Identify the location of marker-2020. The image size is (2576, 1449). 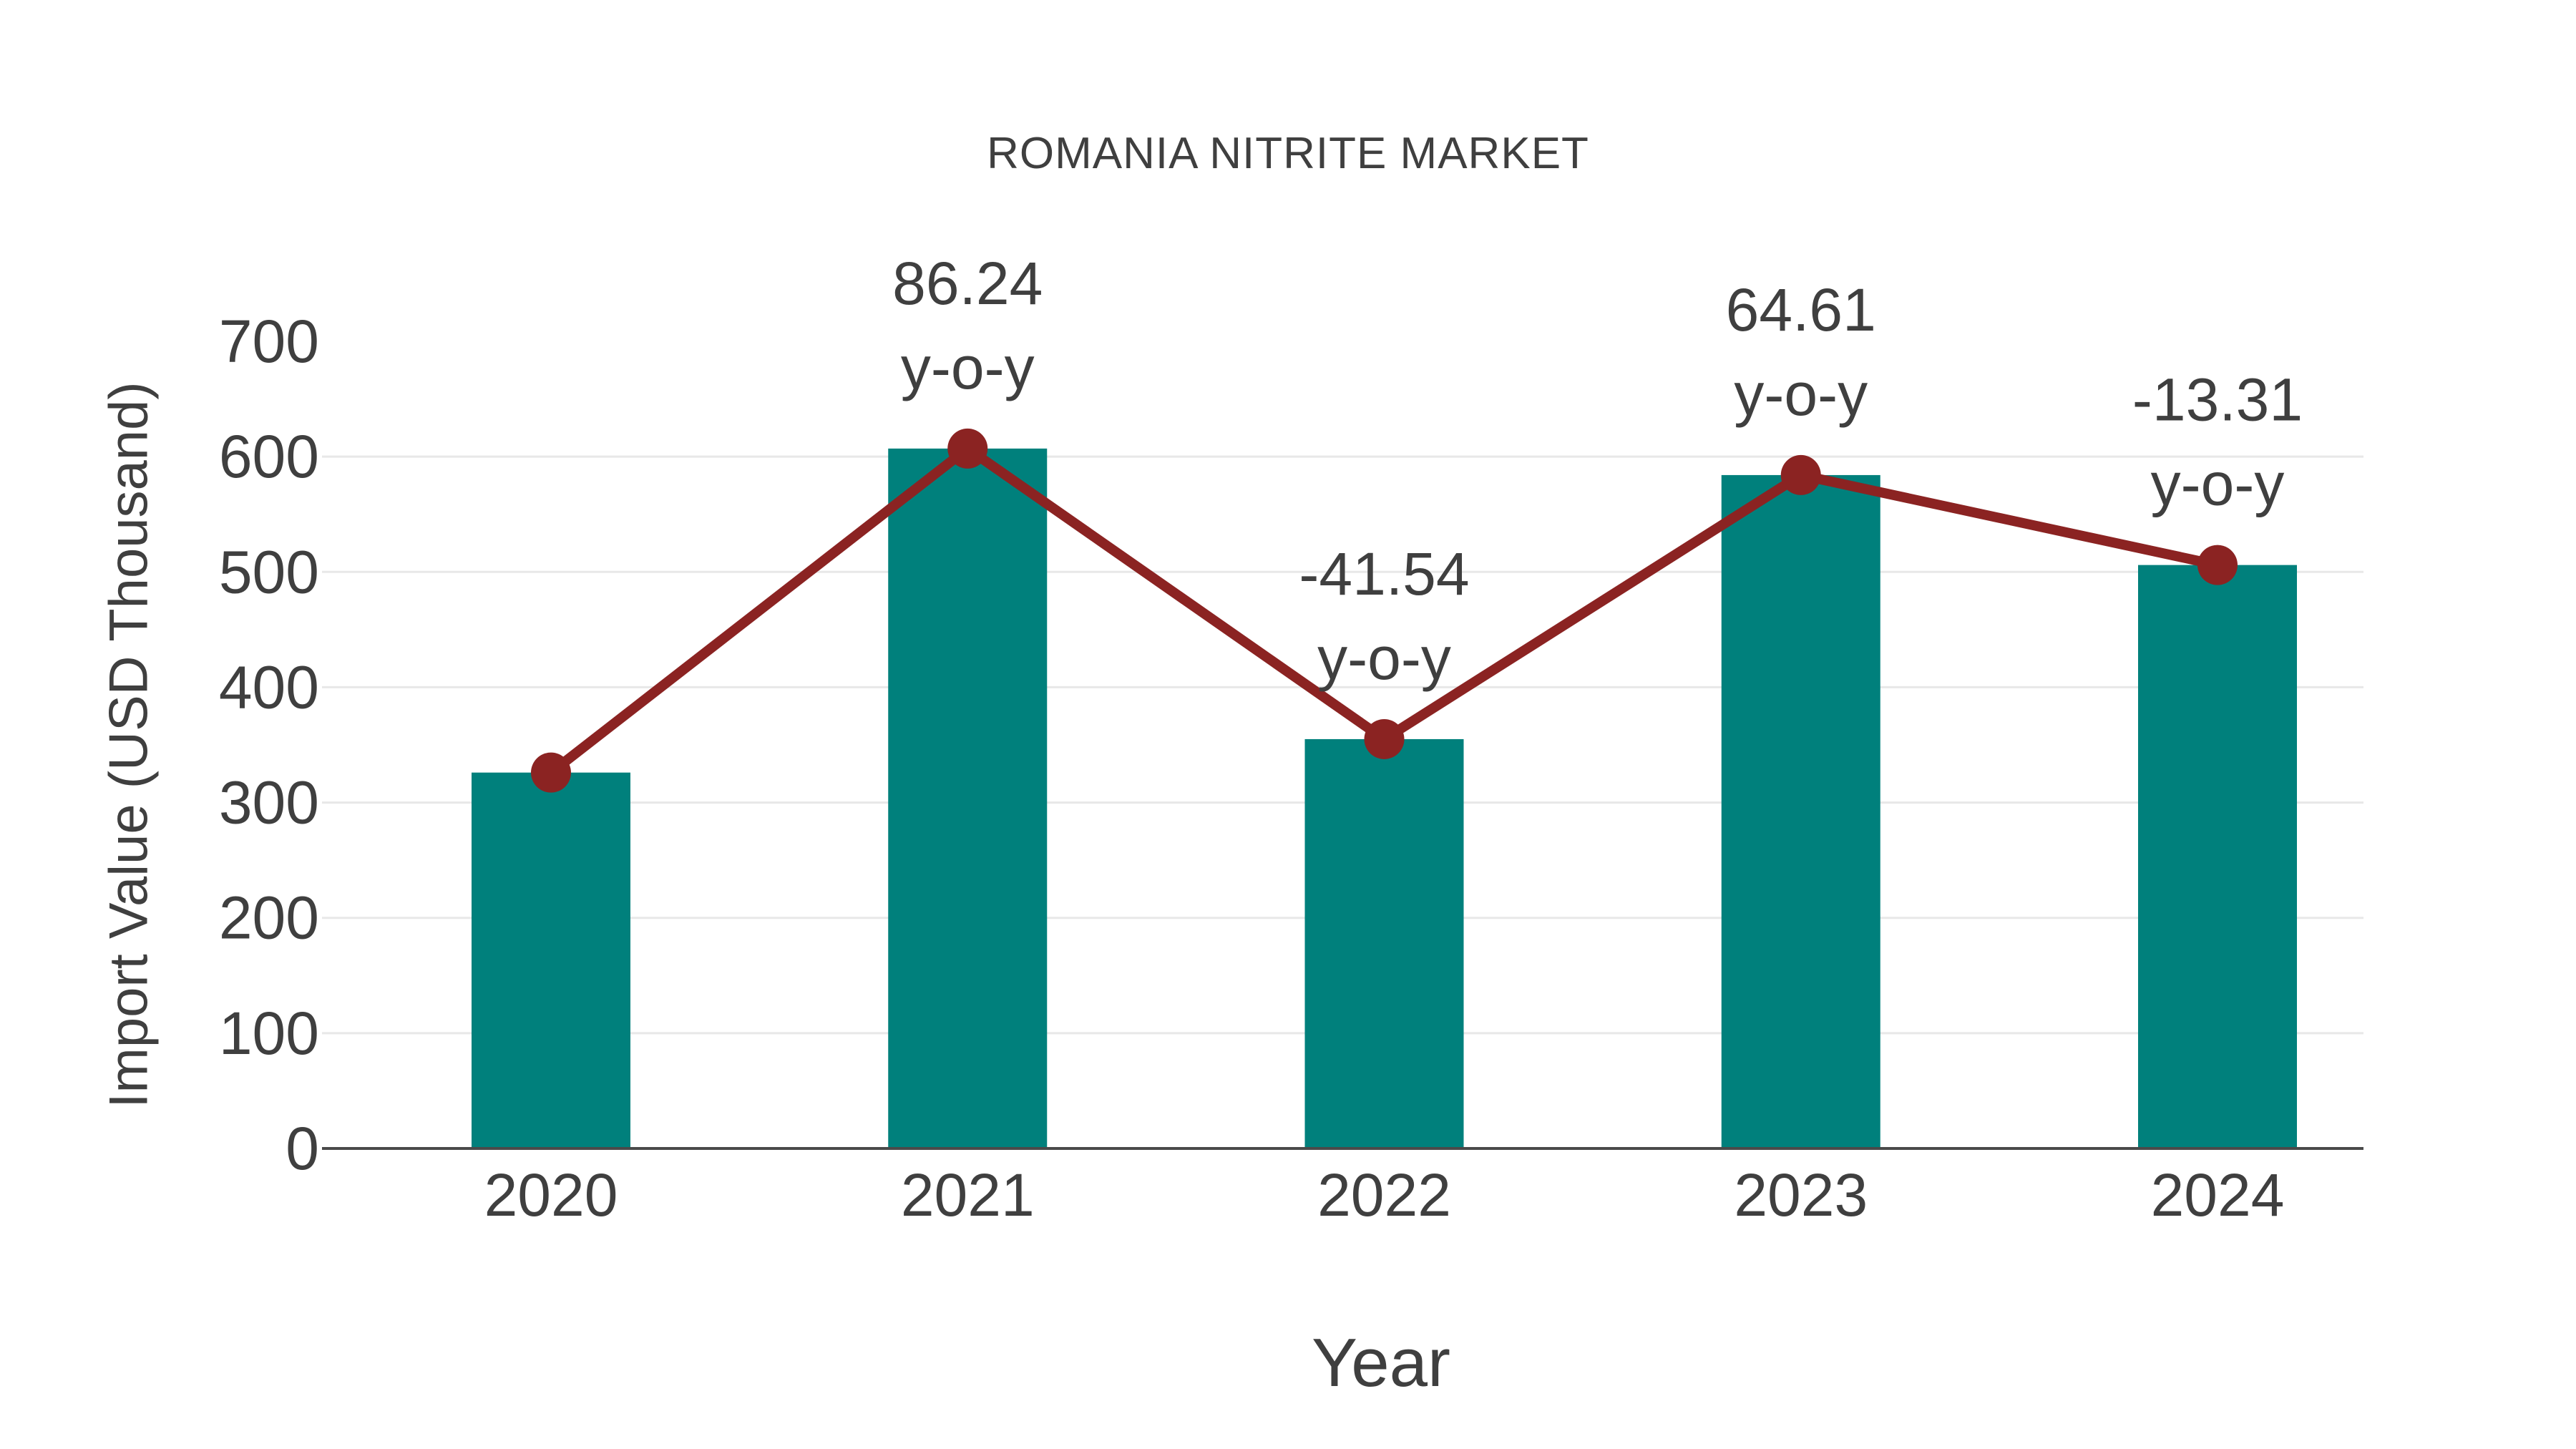
(551, 772).